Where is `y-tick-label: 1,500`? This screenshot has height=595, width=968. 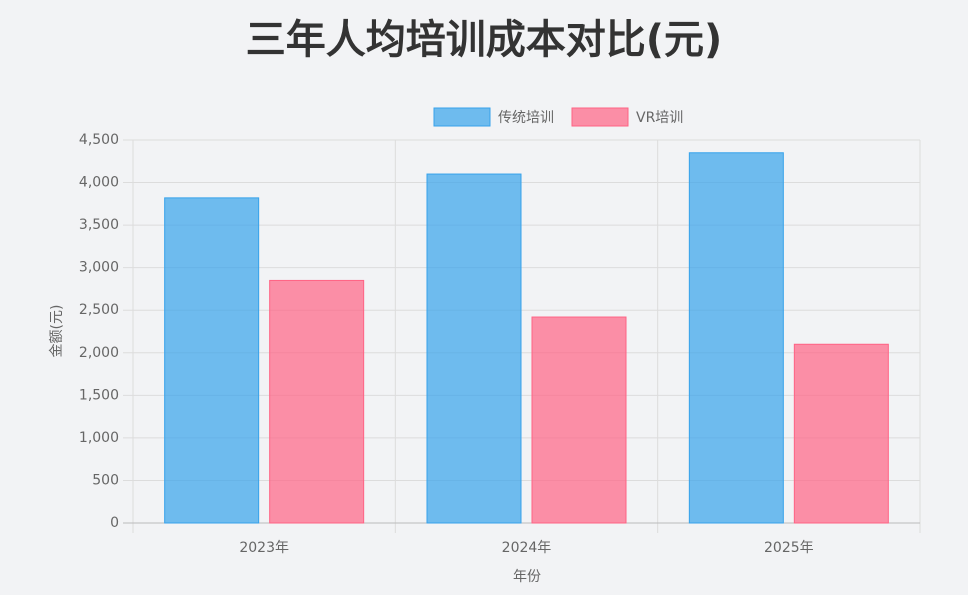 y-tick-label: 1,500 is located at coordinates (99, 395).